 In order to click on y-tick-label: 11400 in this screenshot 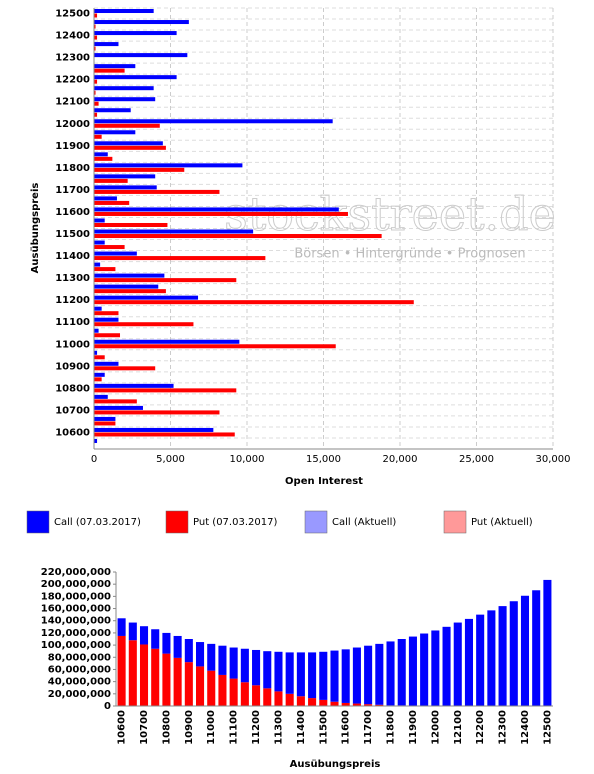, I will do `click(72, 256)`.